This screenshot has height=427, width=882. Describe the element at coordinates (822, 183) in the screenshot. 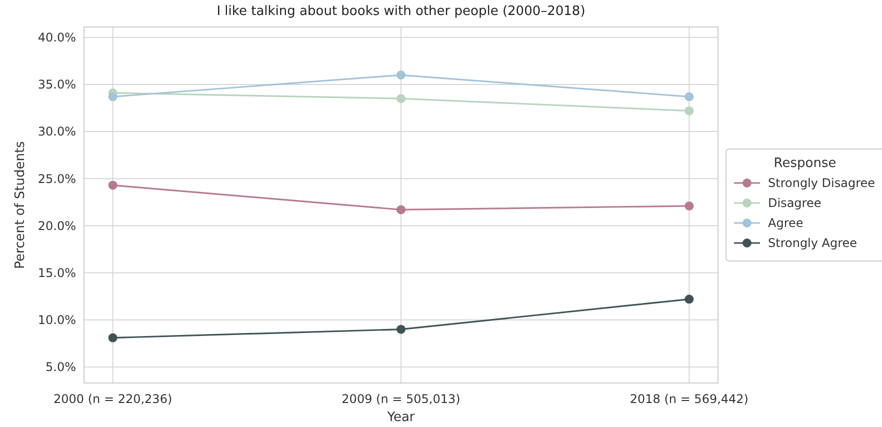

I see `legend-label: Strongly Disagree` at that location.